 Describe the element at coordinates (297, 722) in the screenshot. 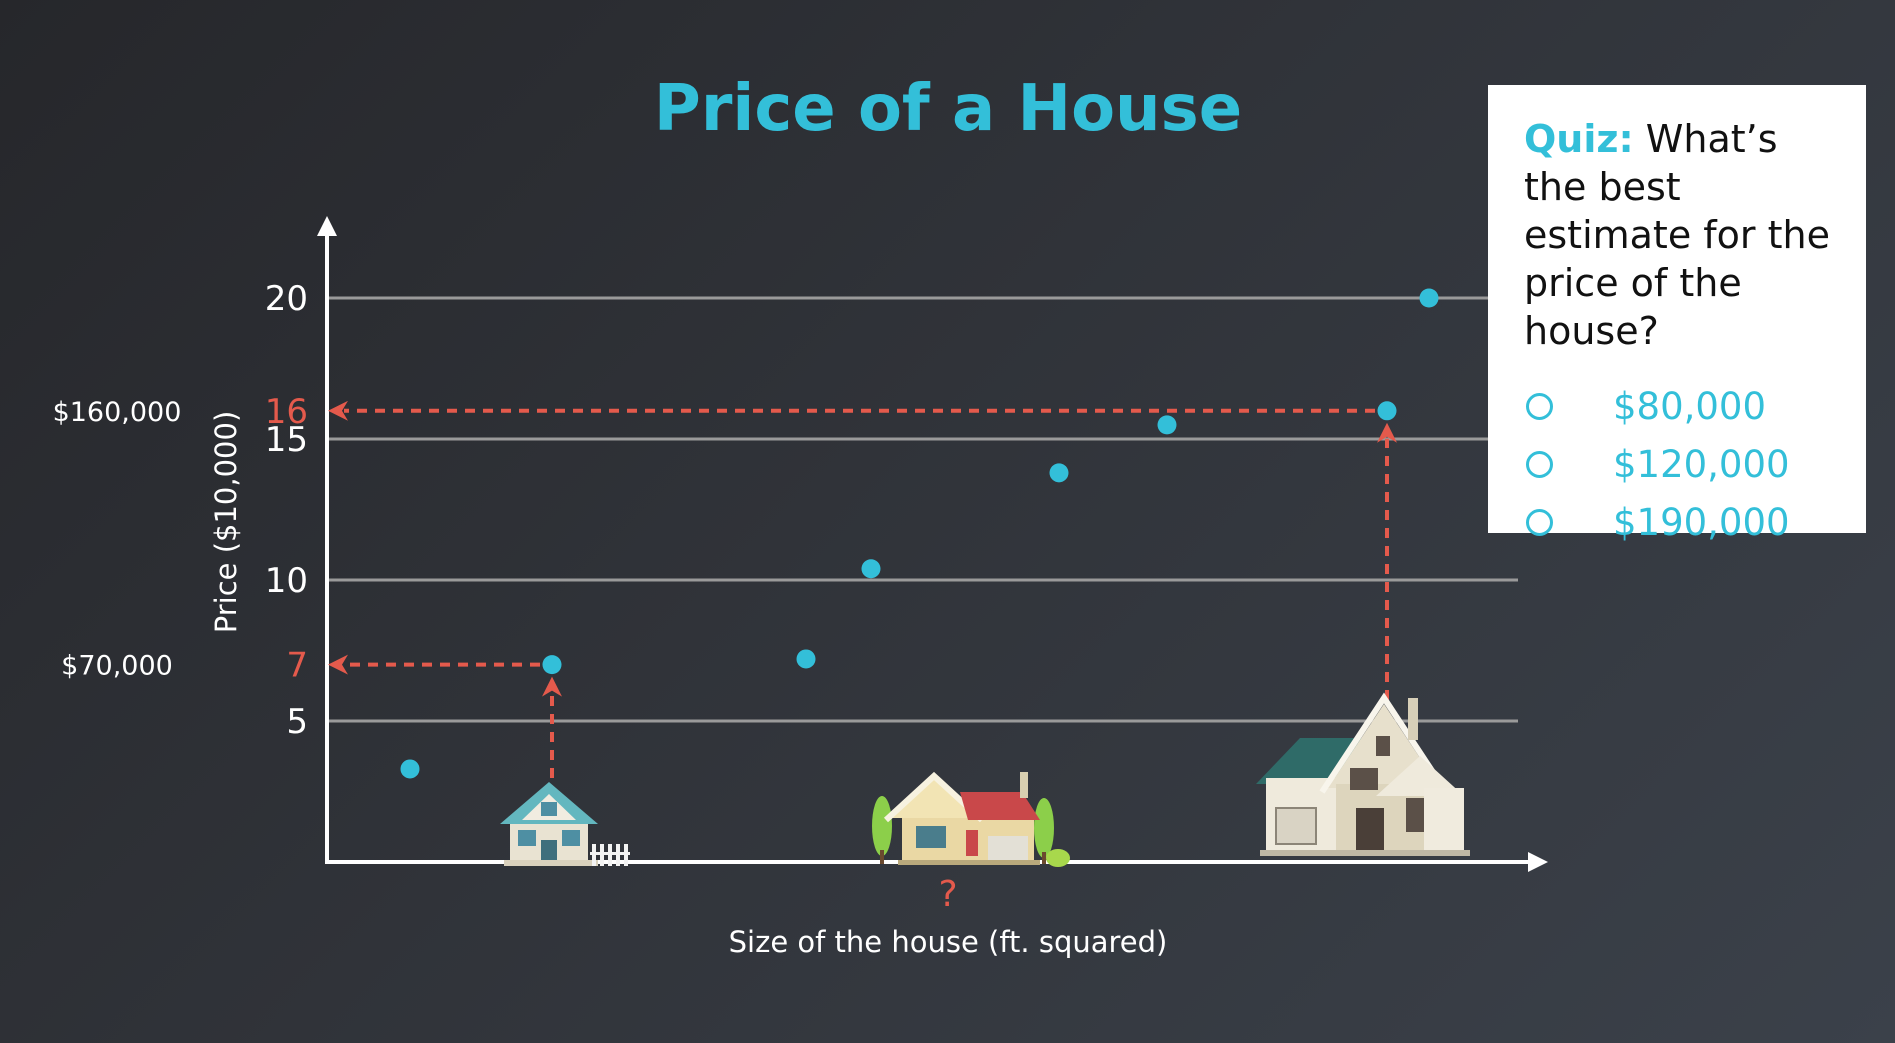

I see `y-tick-label: 5` at that location.